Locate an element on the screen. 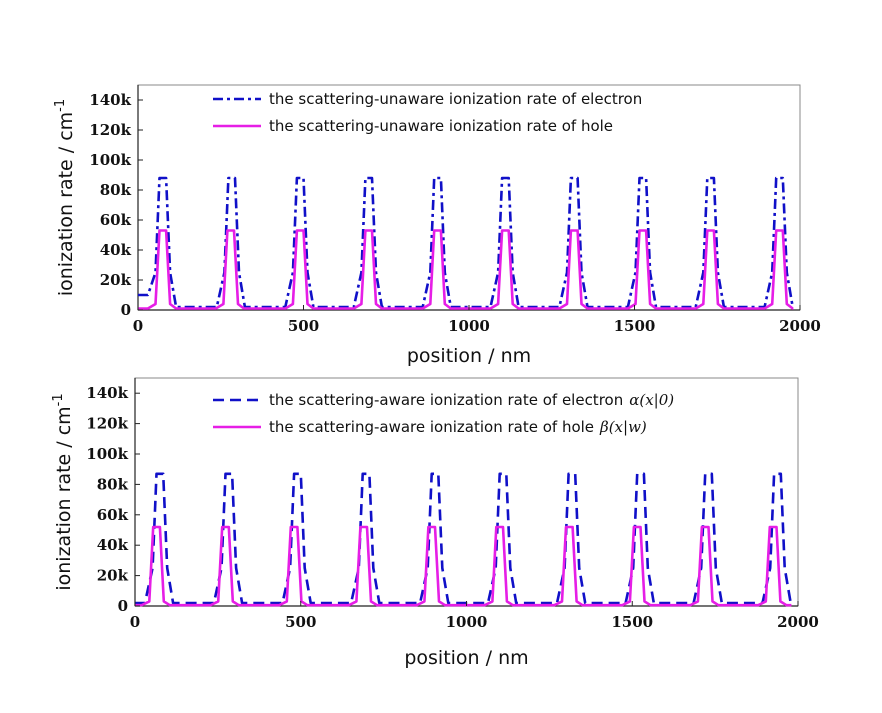  bottom-chart-x-axis-label: position / nm is located at coordinates (466, 658).